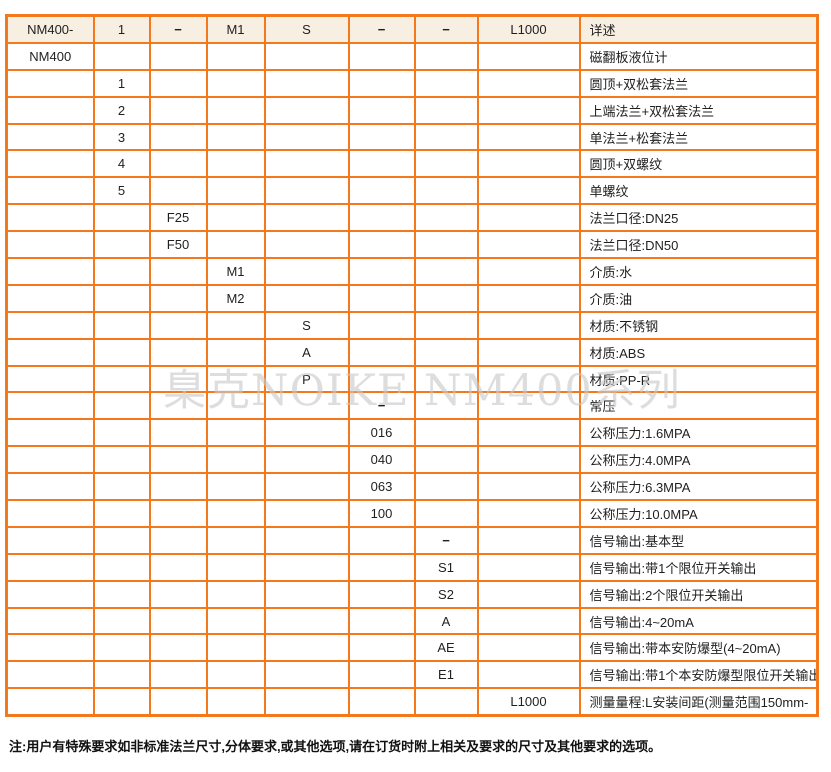  What do you see at coordinates (698, 110) in the screenshot?
I see `description-cell: 上端法兰+双松套法兰` at bounding box center [698, 110].